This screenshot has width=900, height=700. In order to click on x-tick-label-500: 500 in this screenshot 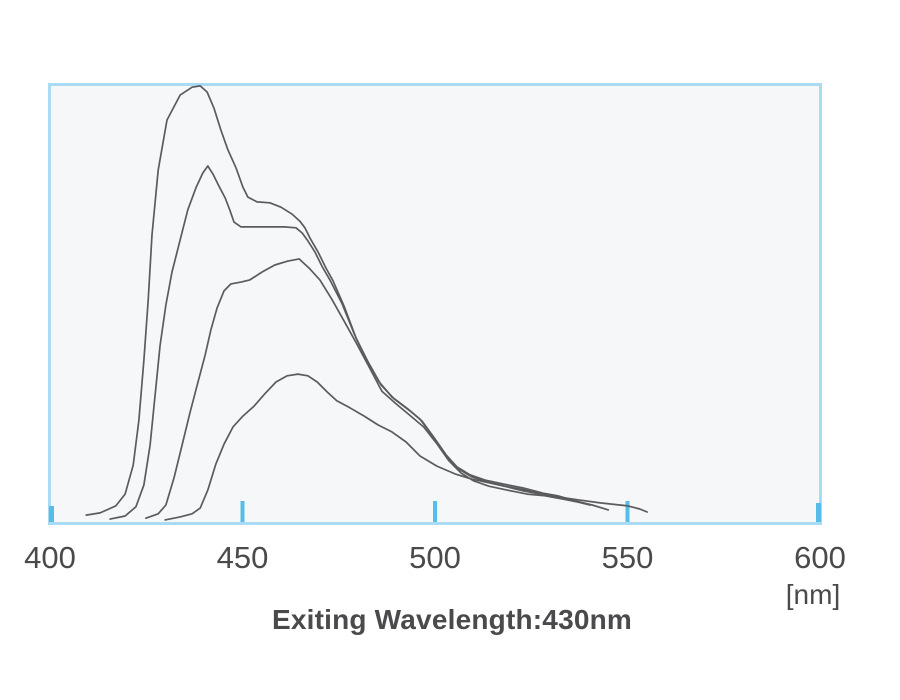, I will do `click(435, 557)`.